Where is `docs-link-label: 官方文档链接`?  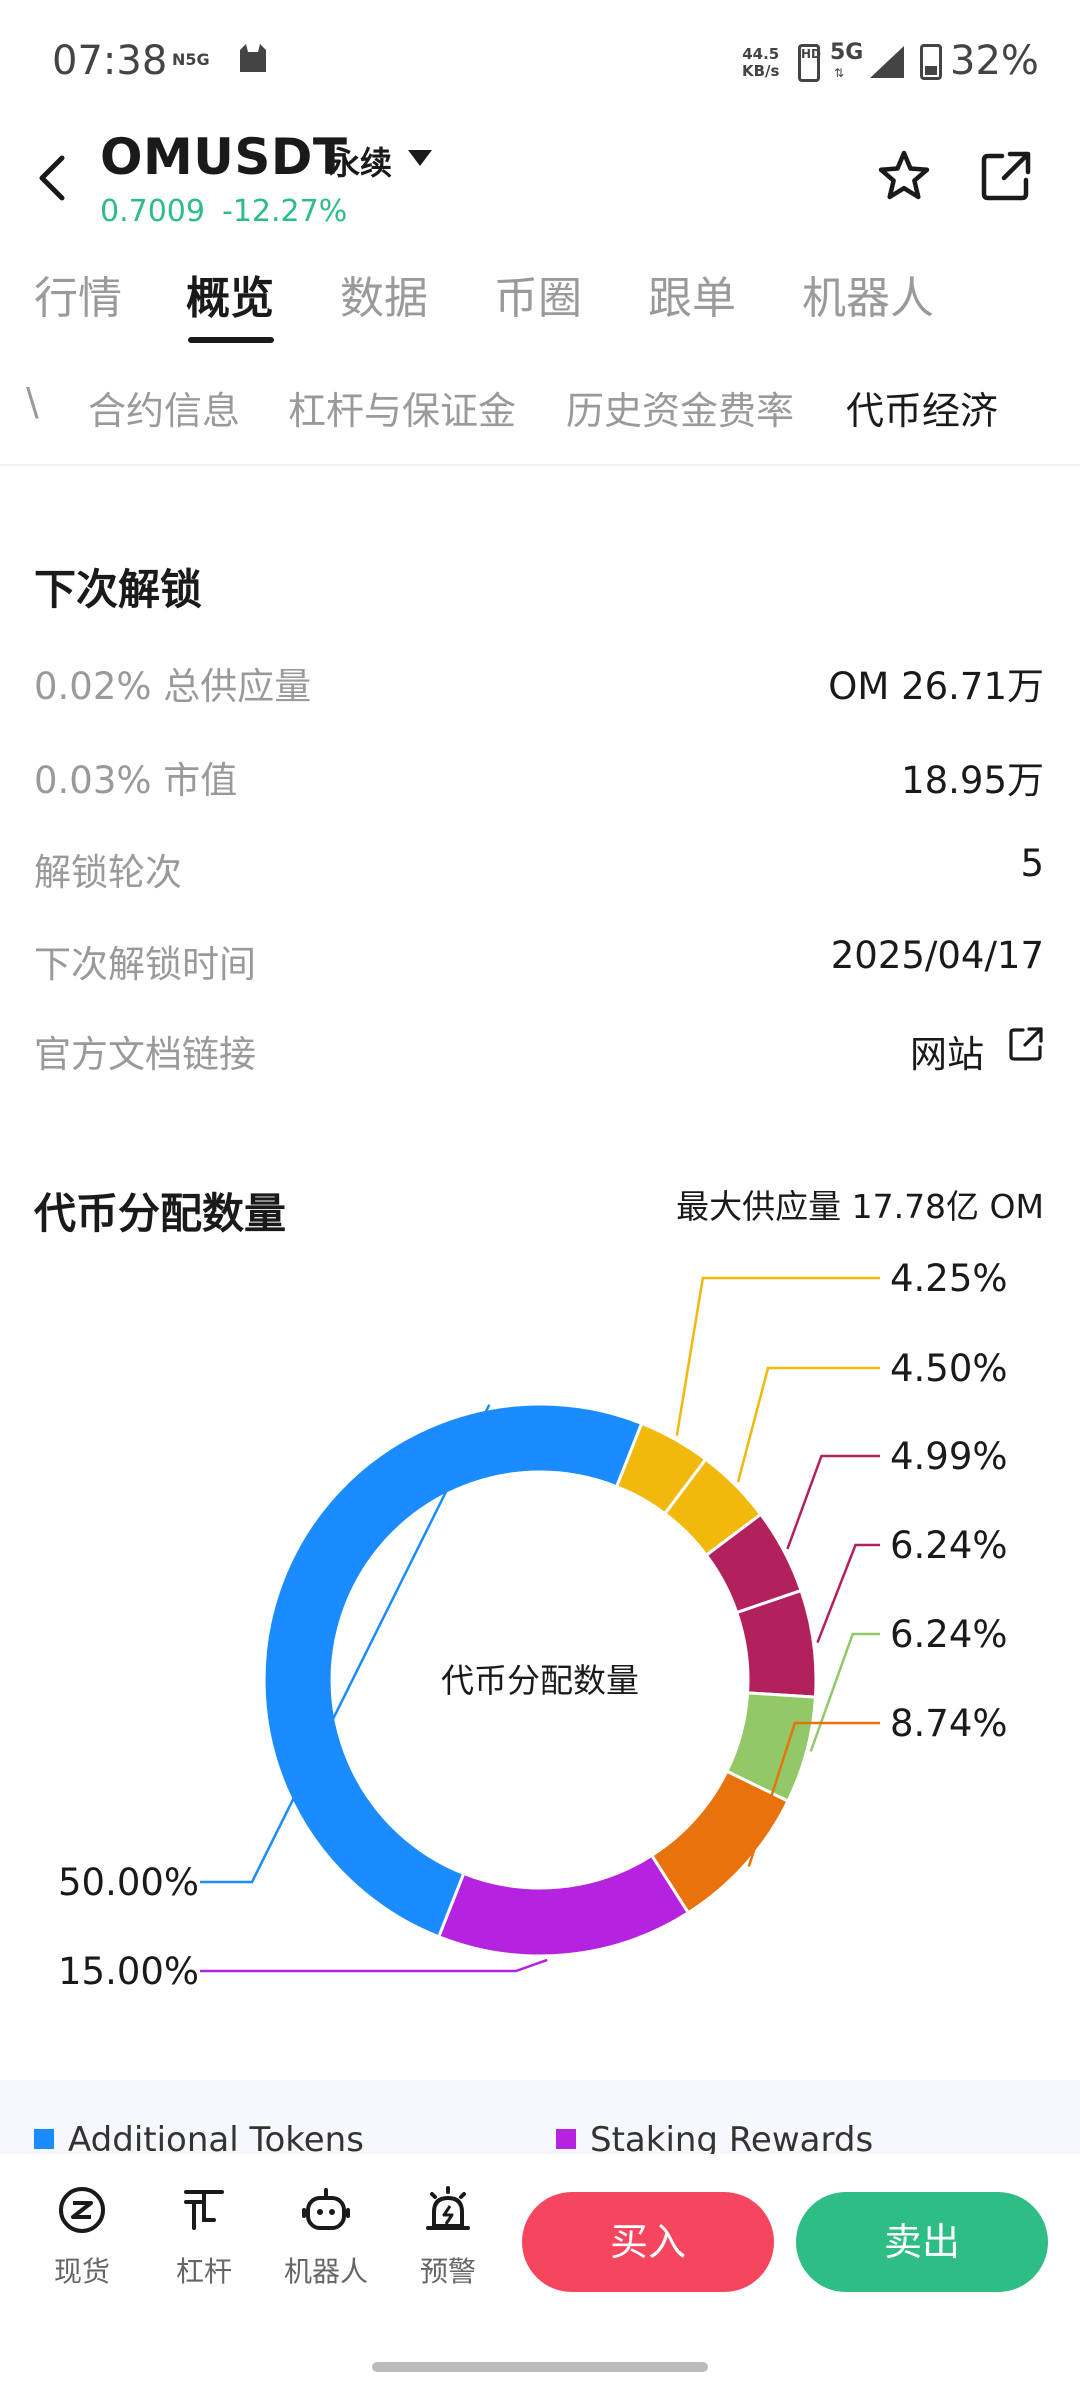
docs-link-label: 官方文档链接 is located at coordinates (145, 1054).